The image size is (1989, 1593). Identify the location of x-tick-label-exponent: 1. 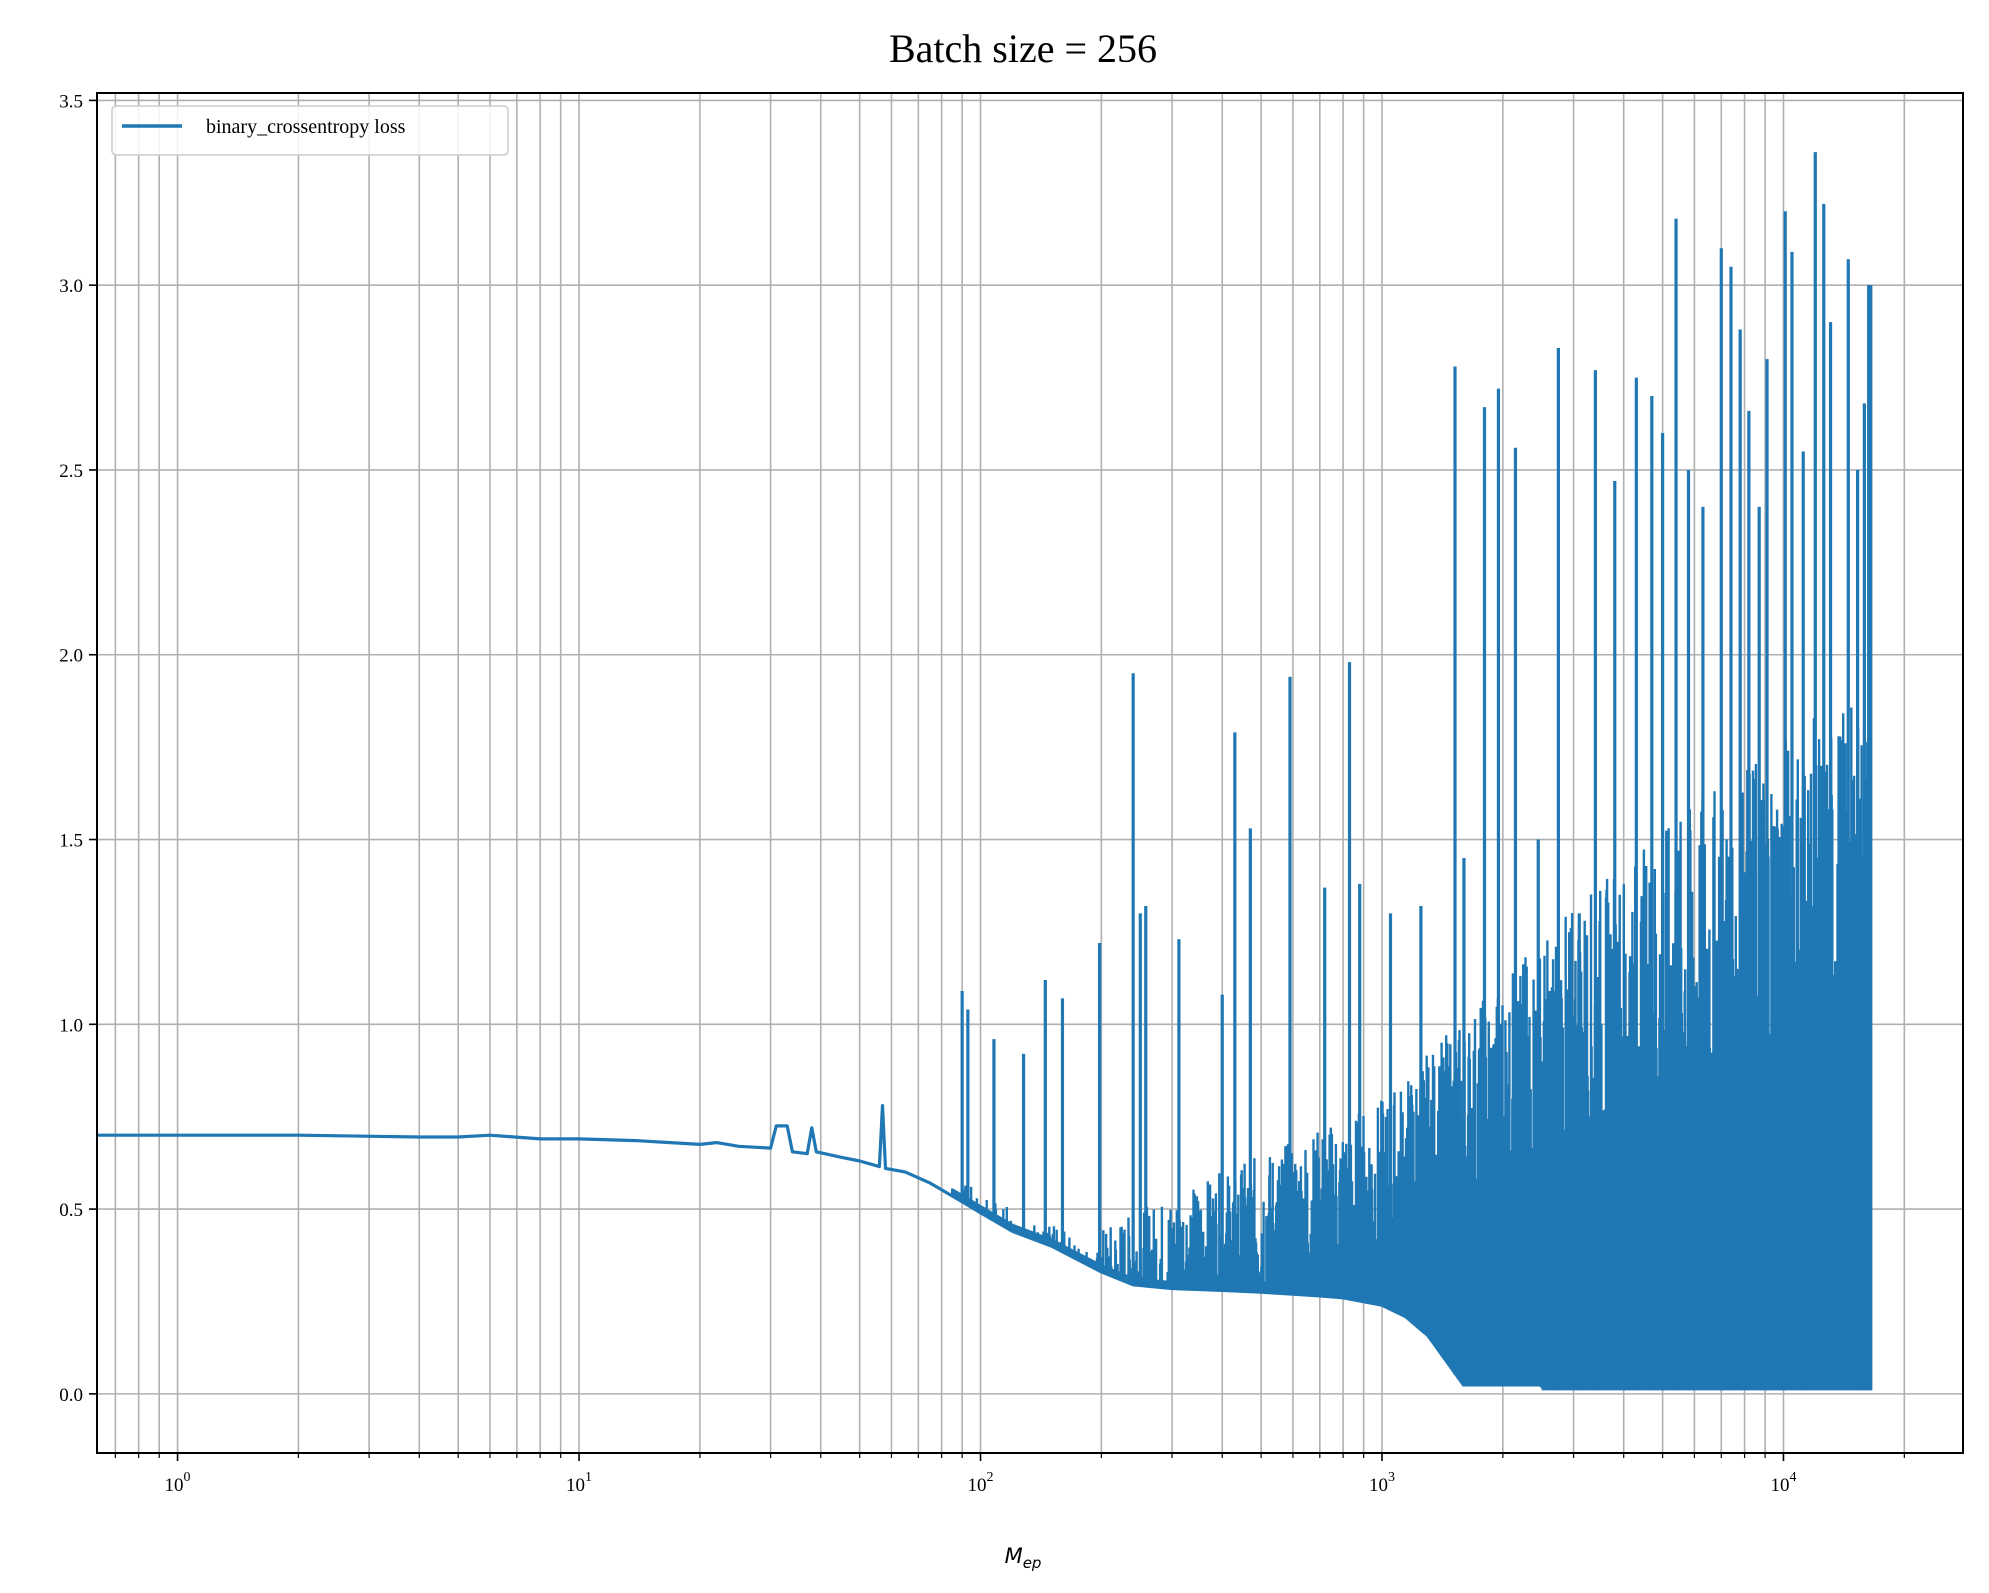
(588, 1477).